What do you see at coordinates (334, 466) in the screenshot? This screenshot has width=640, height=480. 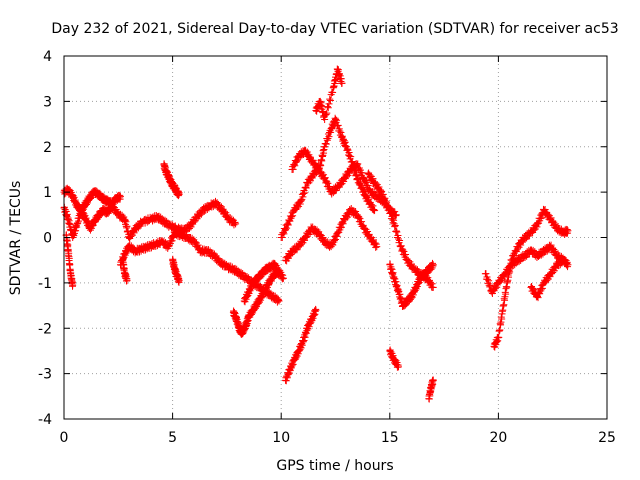 I see `x-axis-label: GPS time / hours` at bounding box center [334, 466].